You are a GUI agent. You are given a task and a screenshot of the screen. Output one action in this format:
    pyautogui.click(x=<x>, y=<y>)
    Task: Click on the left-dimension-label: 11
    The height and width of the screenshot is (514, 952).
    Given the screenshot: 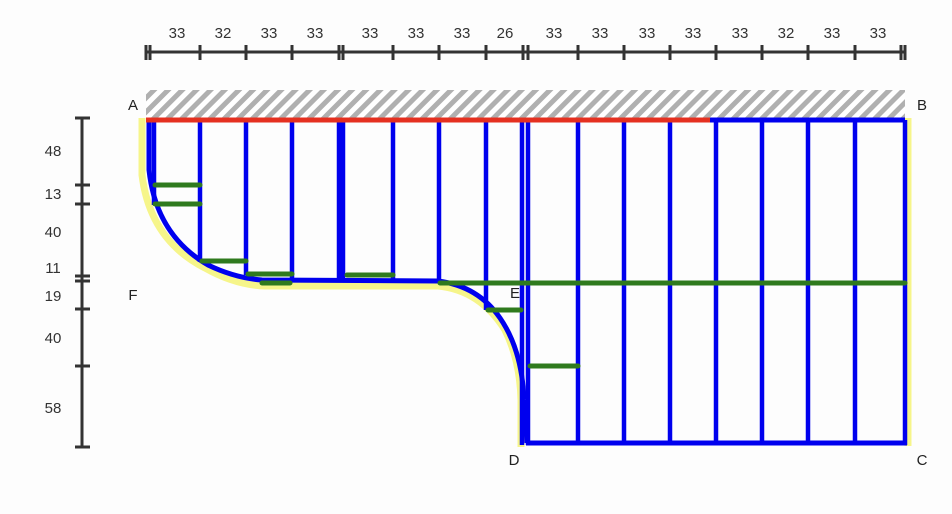 What is the action you would take?
    pyautogui.click(x=53, y=268)
    